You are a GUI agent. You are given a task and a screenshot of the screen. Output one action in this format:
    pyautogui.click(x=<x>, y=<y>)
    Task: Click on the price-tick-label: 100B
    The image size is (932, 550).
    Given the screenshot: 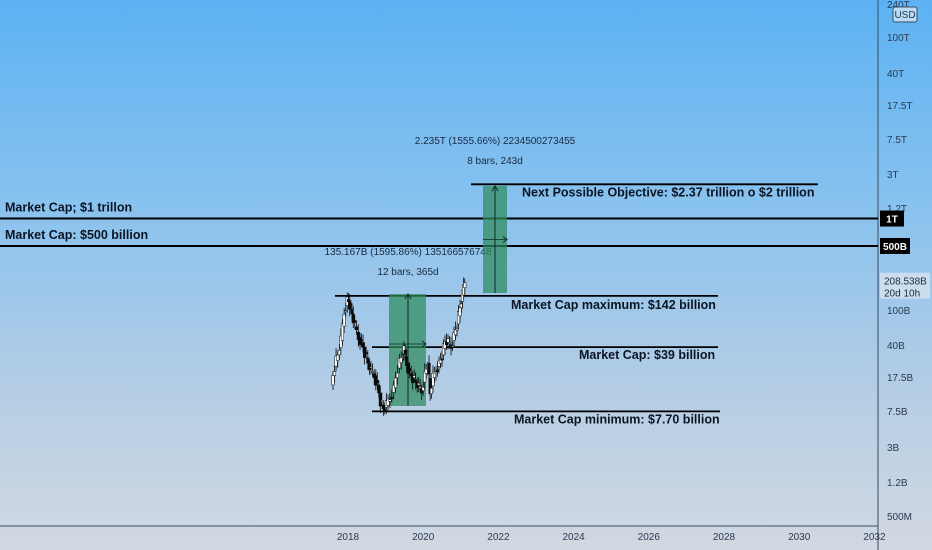 What is the action you would take?
    pyautogui.click(x=899, y=311)
    